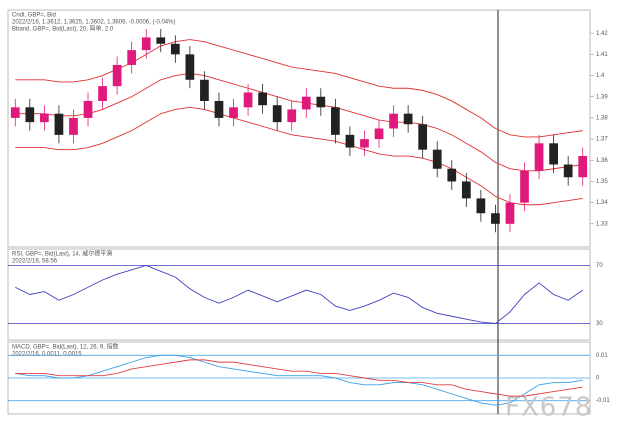 Image resolution: width=633 pixels, height=444 pixels. Describe the element at coordinates (548, 408) in the screenshot. I see `watermark: FX678` at that location.